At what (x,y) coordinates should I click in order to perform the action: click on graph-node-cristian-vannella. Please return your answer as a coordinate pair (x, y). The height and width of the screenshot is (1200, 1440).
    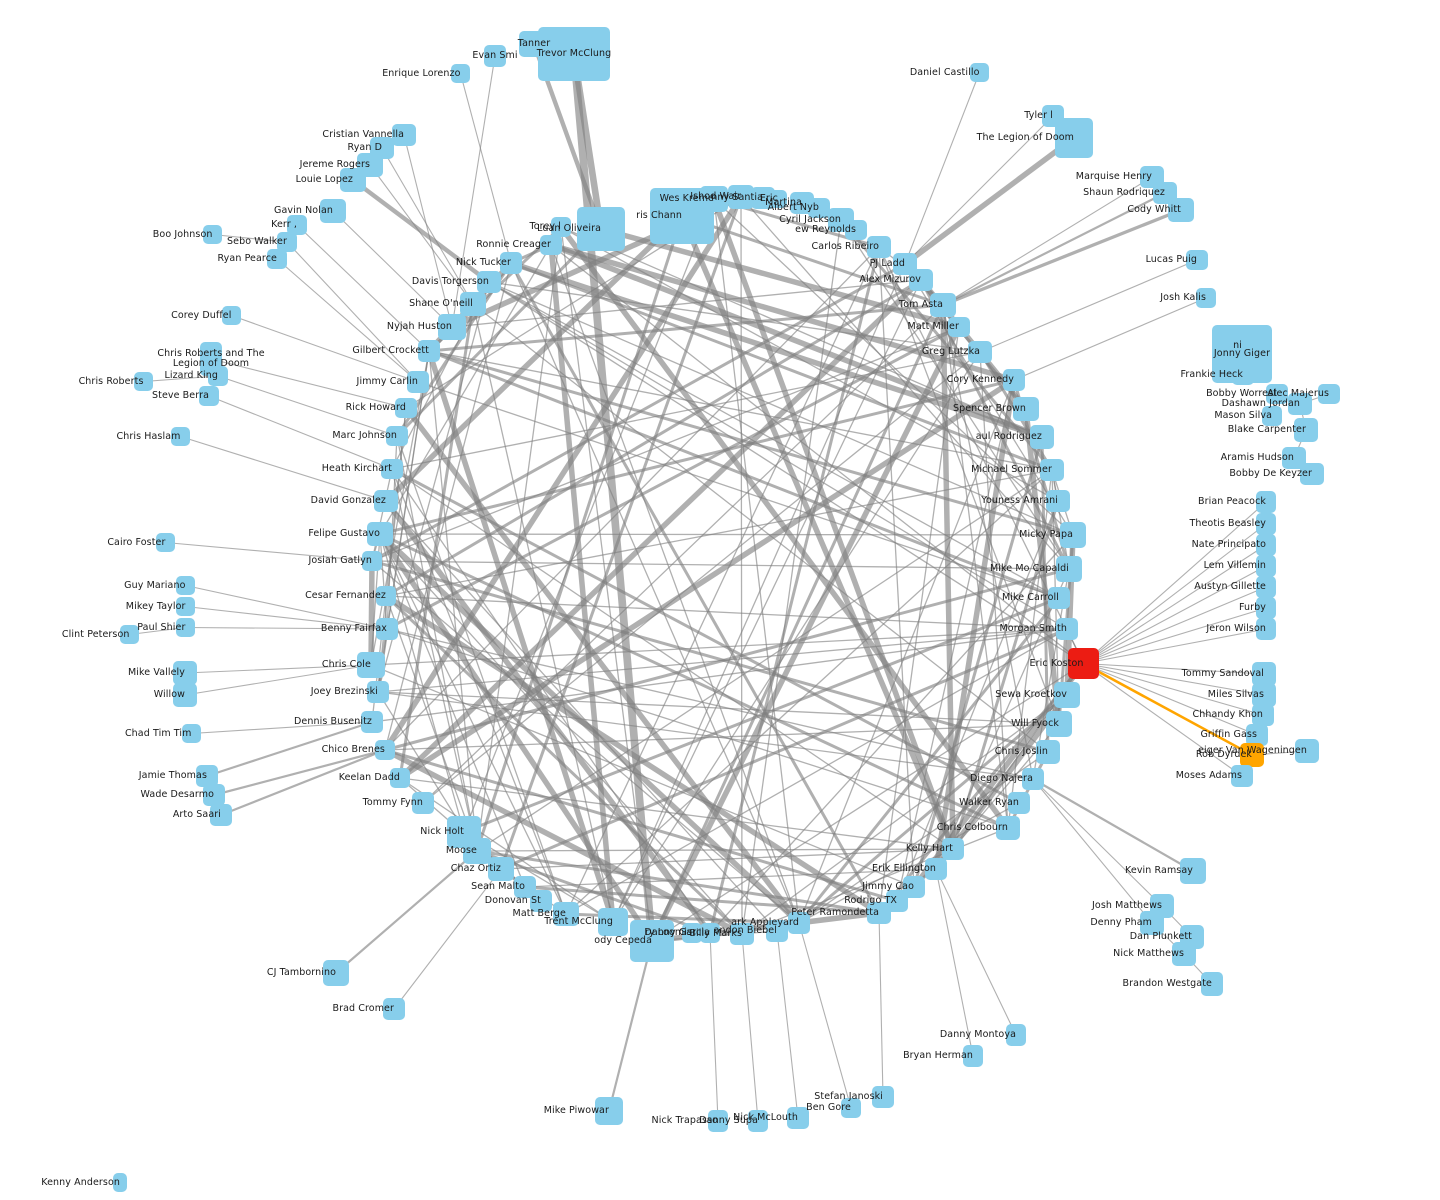
    Looking at the image, I should click on (404, 135).